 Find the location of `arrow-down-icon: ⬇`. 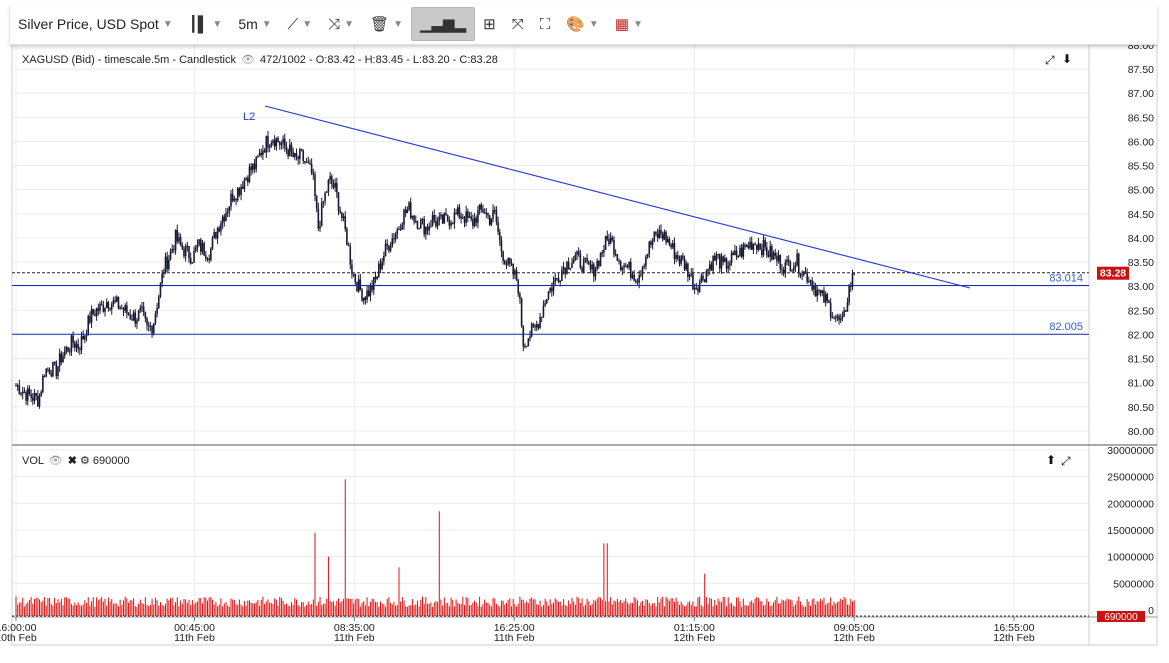

arrow-down-icon: ⬇ is located at coordinates (1067, 59).